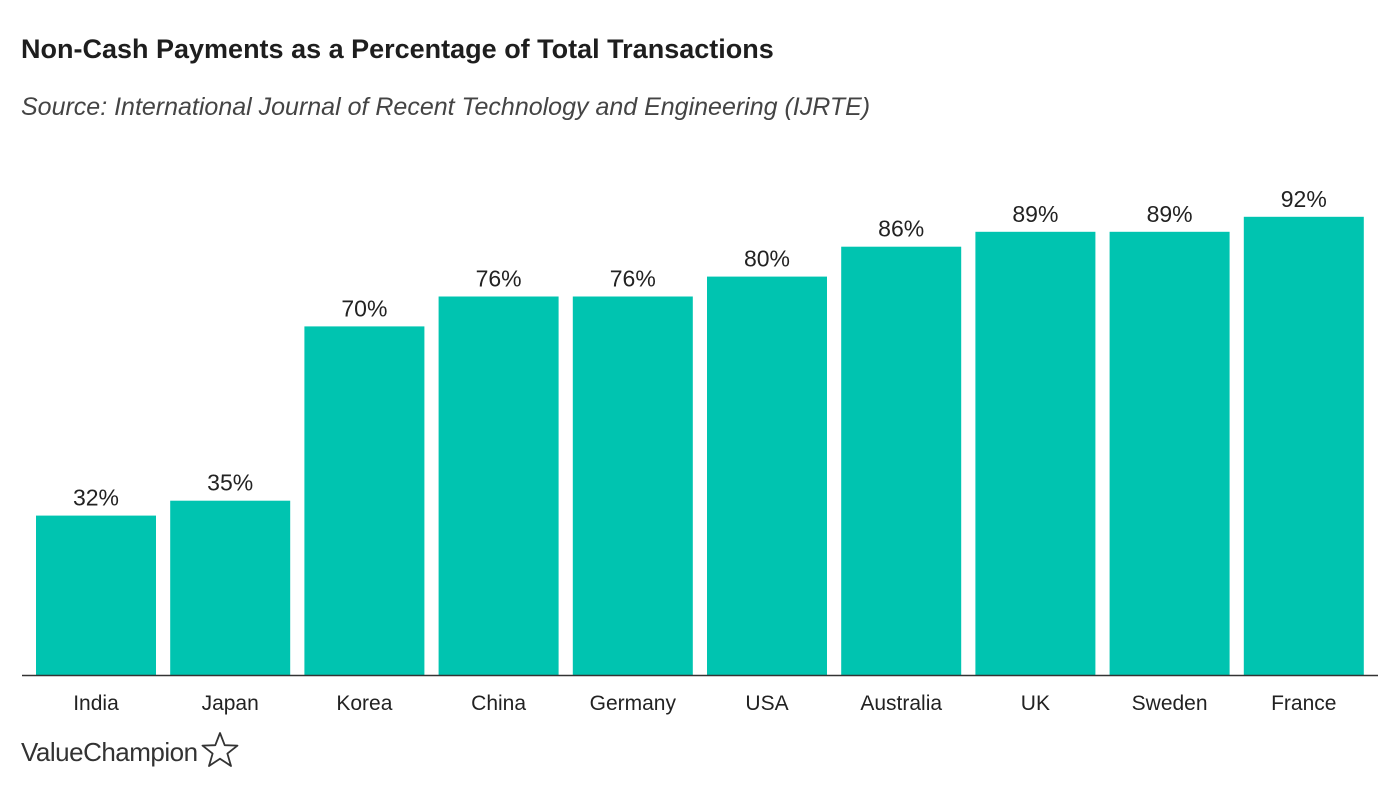 The height and width of the screenshot is (802, 1400). What do you see at coordinates (766, 703) in the screenshot?
I see `x-tick-label-usa: USA` at bounding box center [766, 703].